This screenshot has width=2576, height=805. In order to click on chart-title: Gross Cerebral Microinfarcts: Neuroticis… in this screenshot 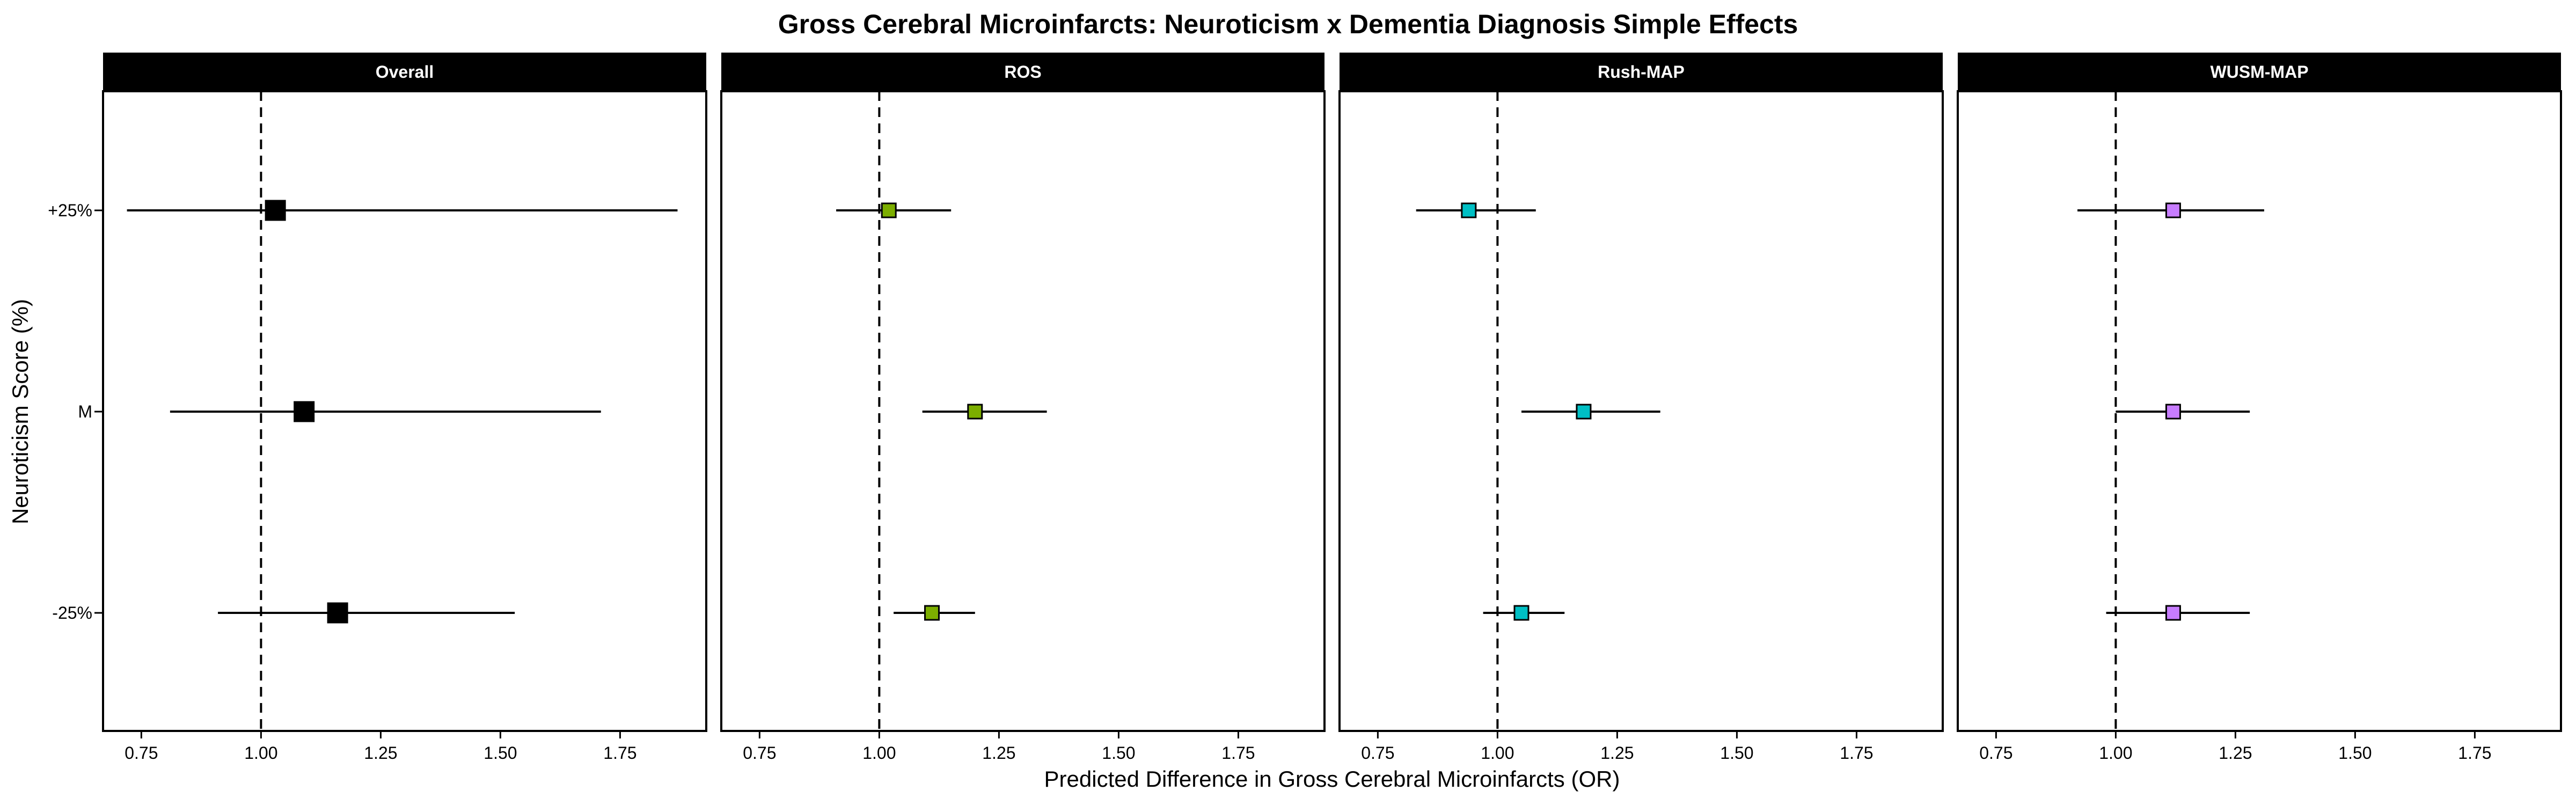, I will do `click(1288, 24)`.